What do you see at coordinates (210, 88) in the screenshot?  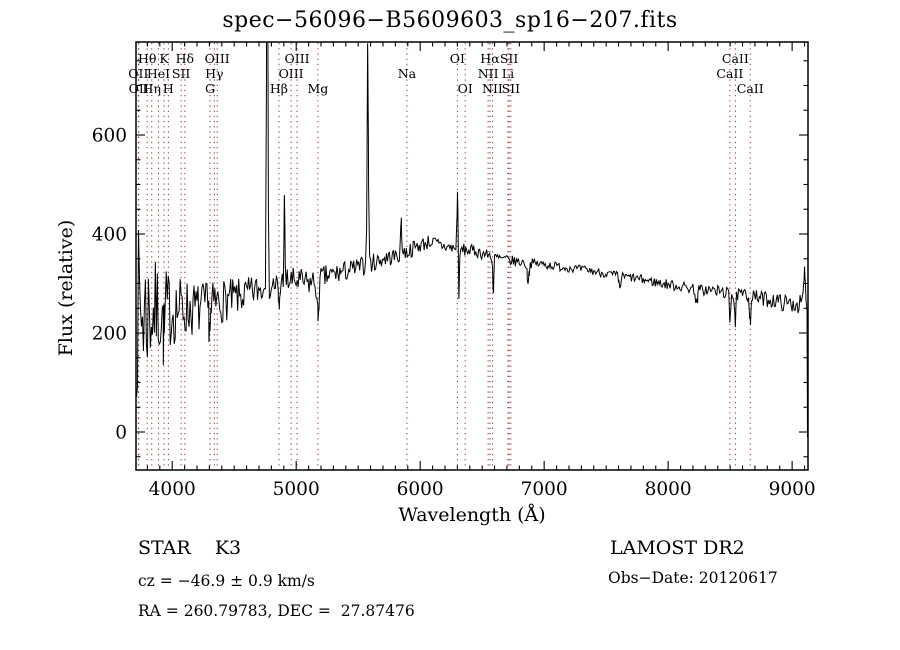 I see `line-marker-label: G` at bounding box center [210, 88].